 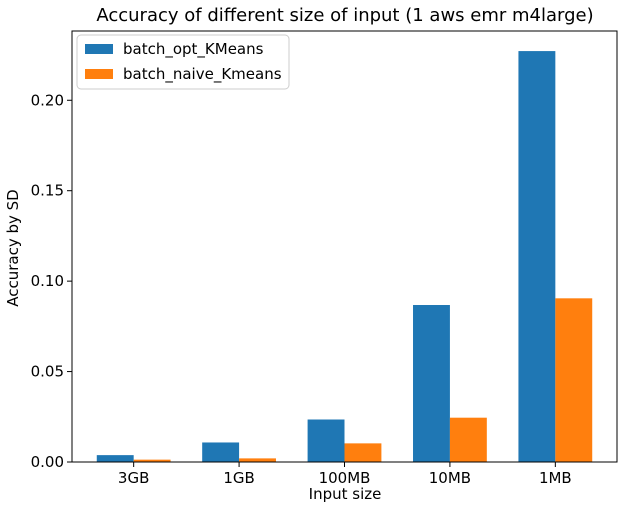 I want to click on bar-batch_opt_KMeans-10MB, so click(x=431, y=383).